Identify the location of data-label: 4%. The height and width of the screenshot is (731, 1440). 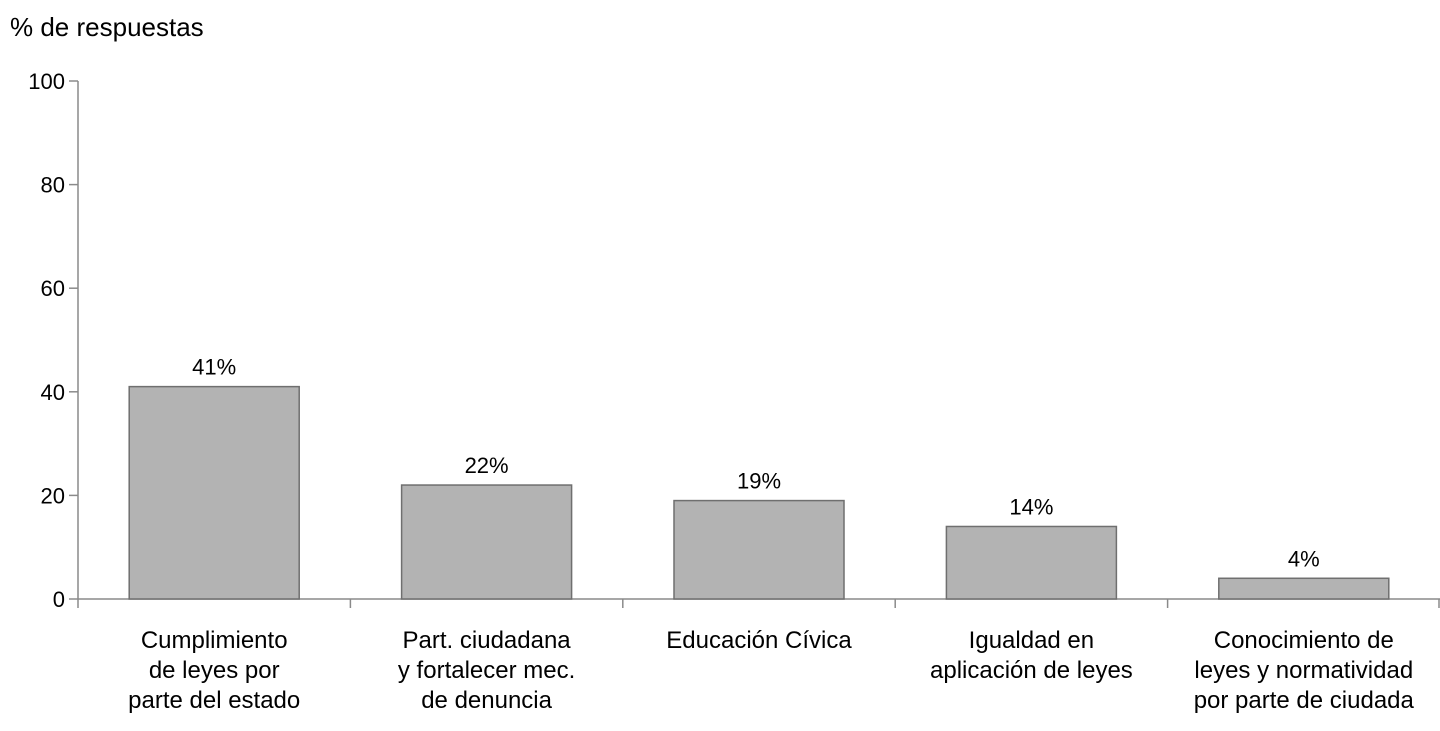
(1304, 558).